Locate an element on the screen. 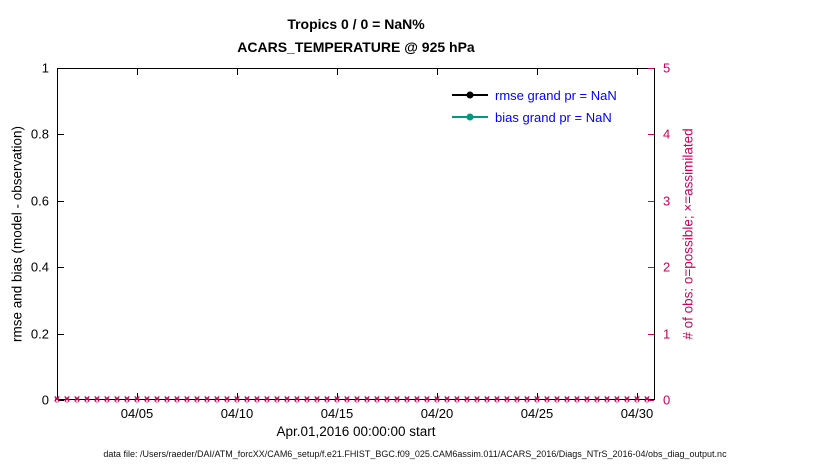 This screenshot has height=470, width=830. left-y-tick-label: 0.4 is located at coordinates (39, 267).